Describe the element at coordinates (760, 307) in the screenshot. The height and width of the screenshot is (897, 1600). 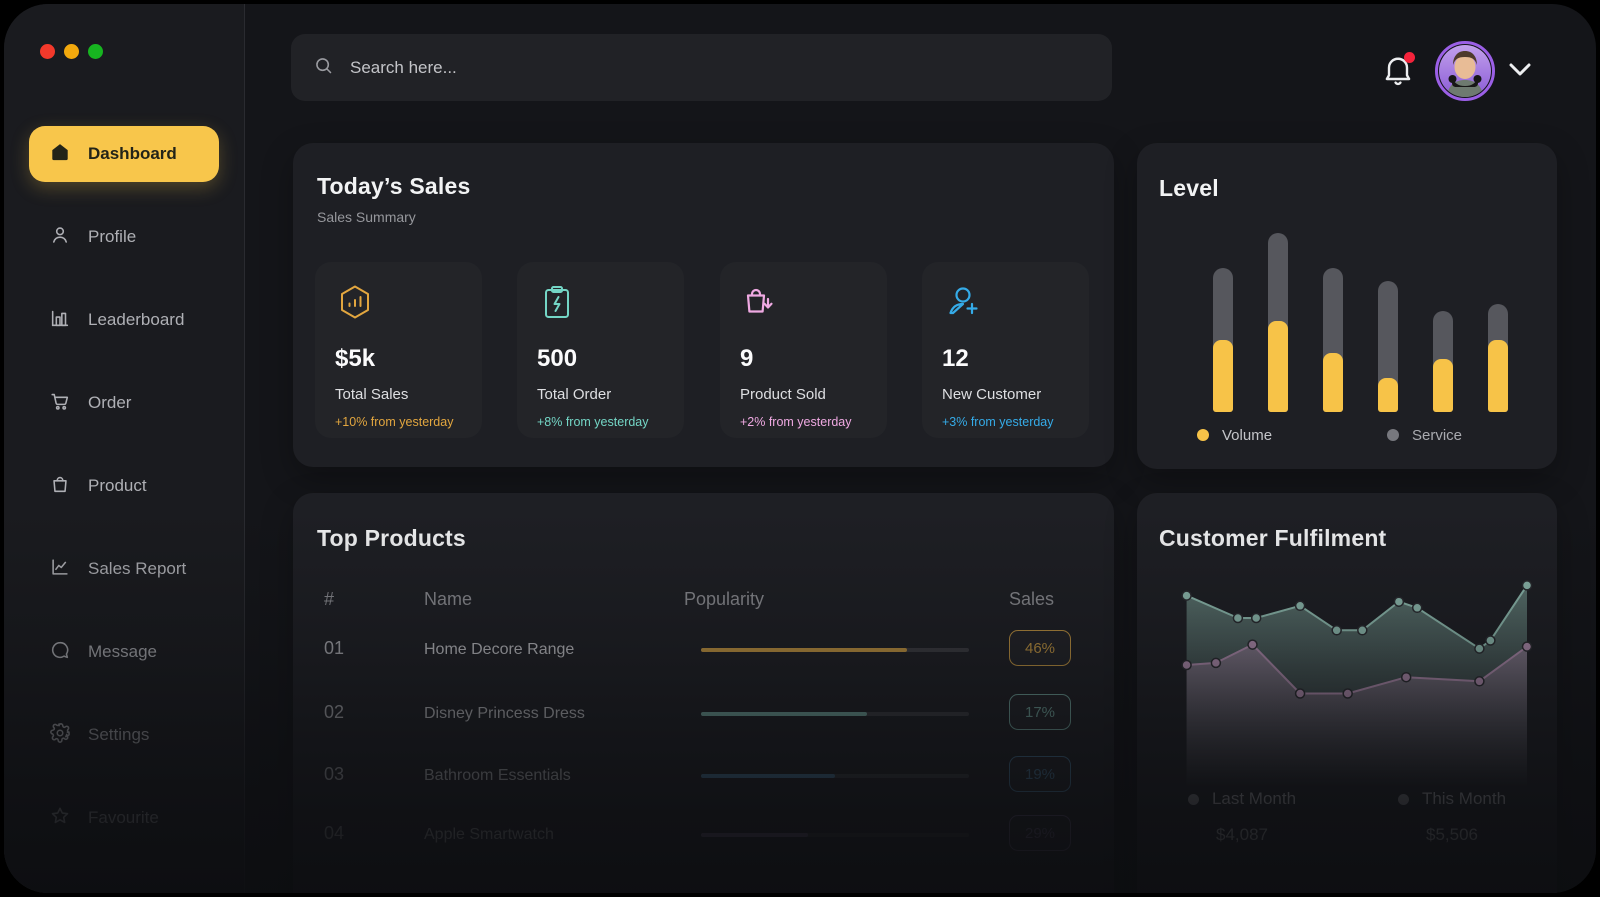
I see `bag-down-icon` at that location.